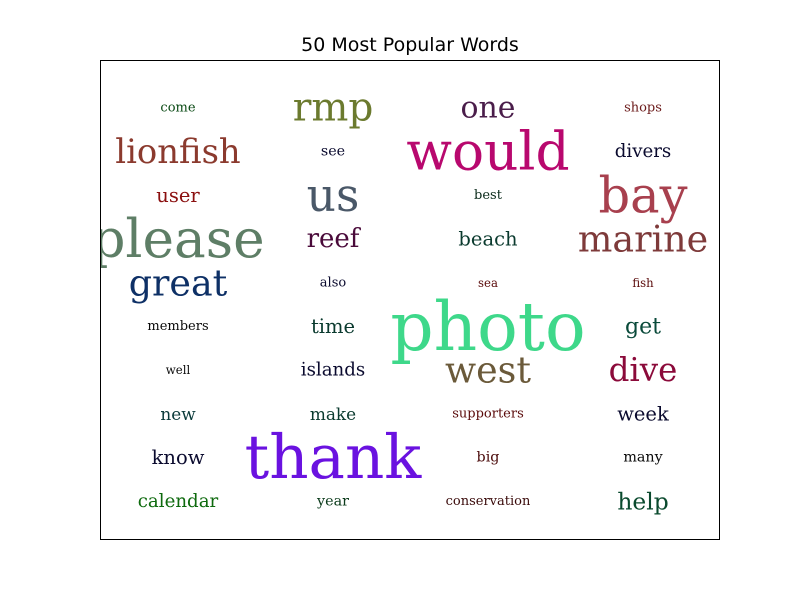 Image resolution: width=800 pixels, height=600 pixels. Describe the element at coordinates (177, 151) in the screenshot. I see `word-lionfish: lionfish` at that location.